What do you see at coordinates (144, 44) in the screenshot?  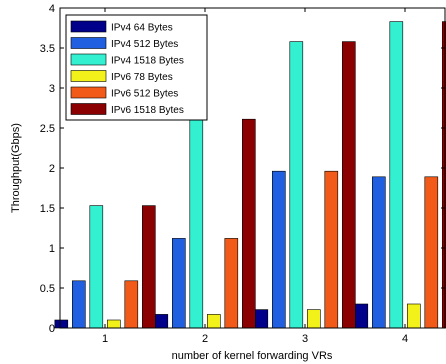 I see `legend-label: IPv4 512 Bytes` at bounding box center [144, 44].